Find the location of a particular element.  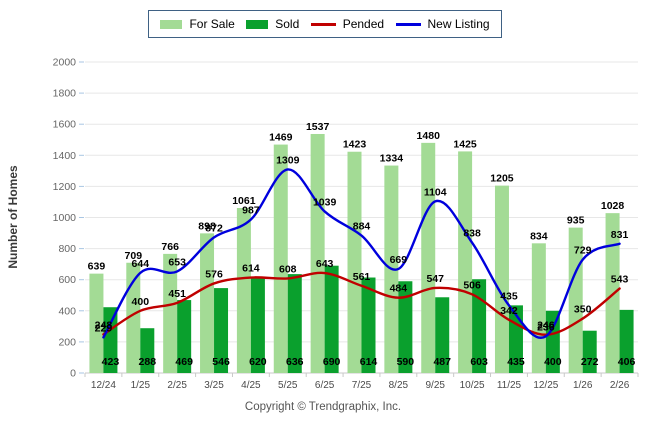

value-label-pended: 506 is located at coordinates (472, 285).